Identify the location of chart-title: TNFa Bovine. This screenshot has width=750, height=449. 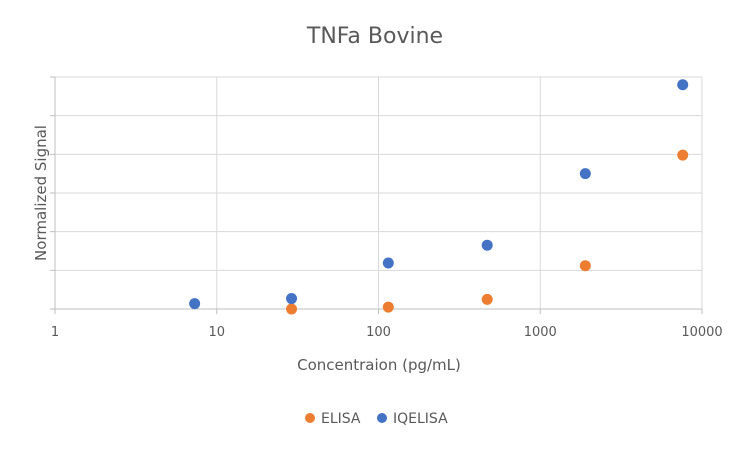
(374, 36).